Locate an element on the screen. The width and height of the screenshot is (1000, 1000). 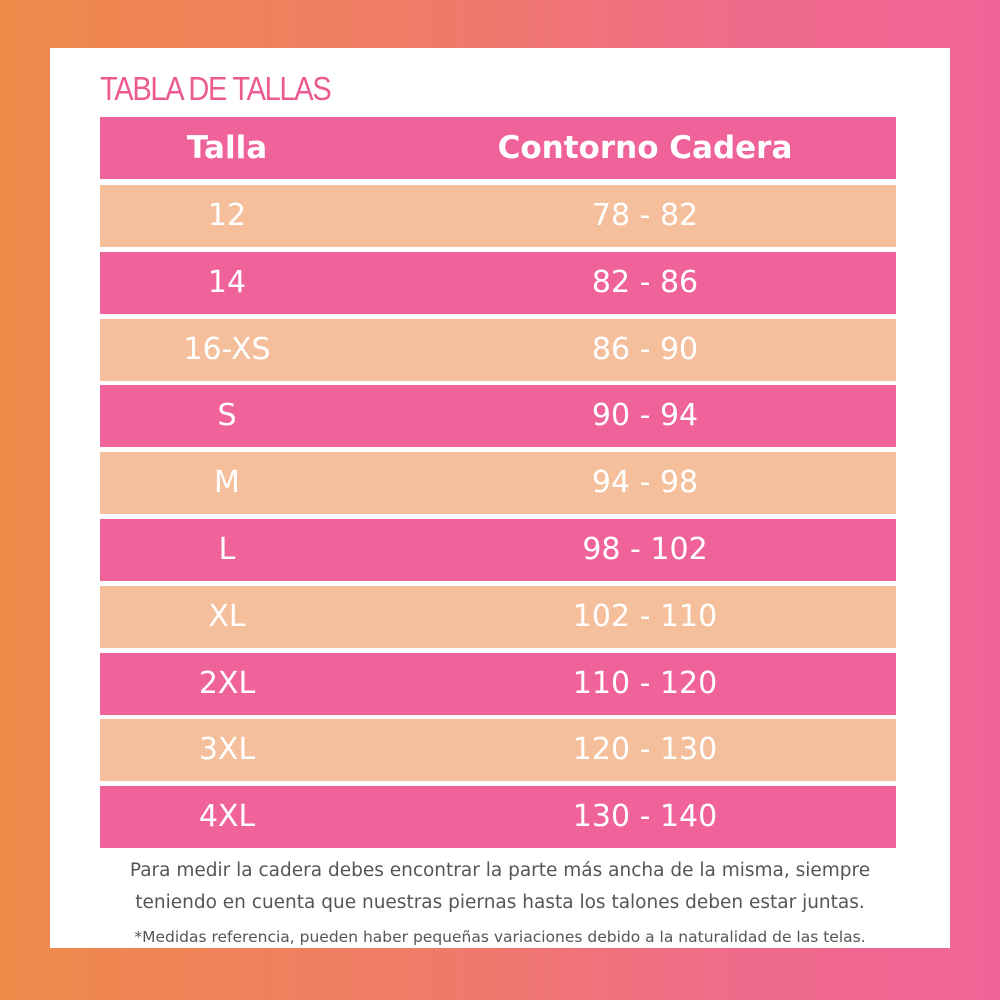
table-cell: 78 - 82 is located at coordinates (645, 215).